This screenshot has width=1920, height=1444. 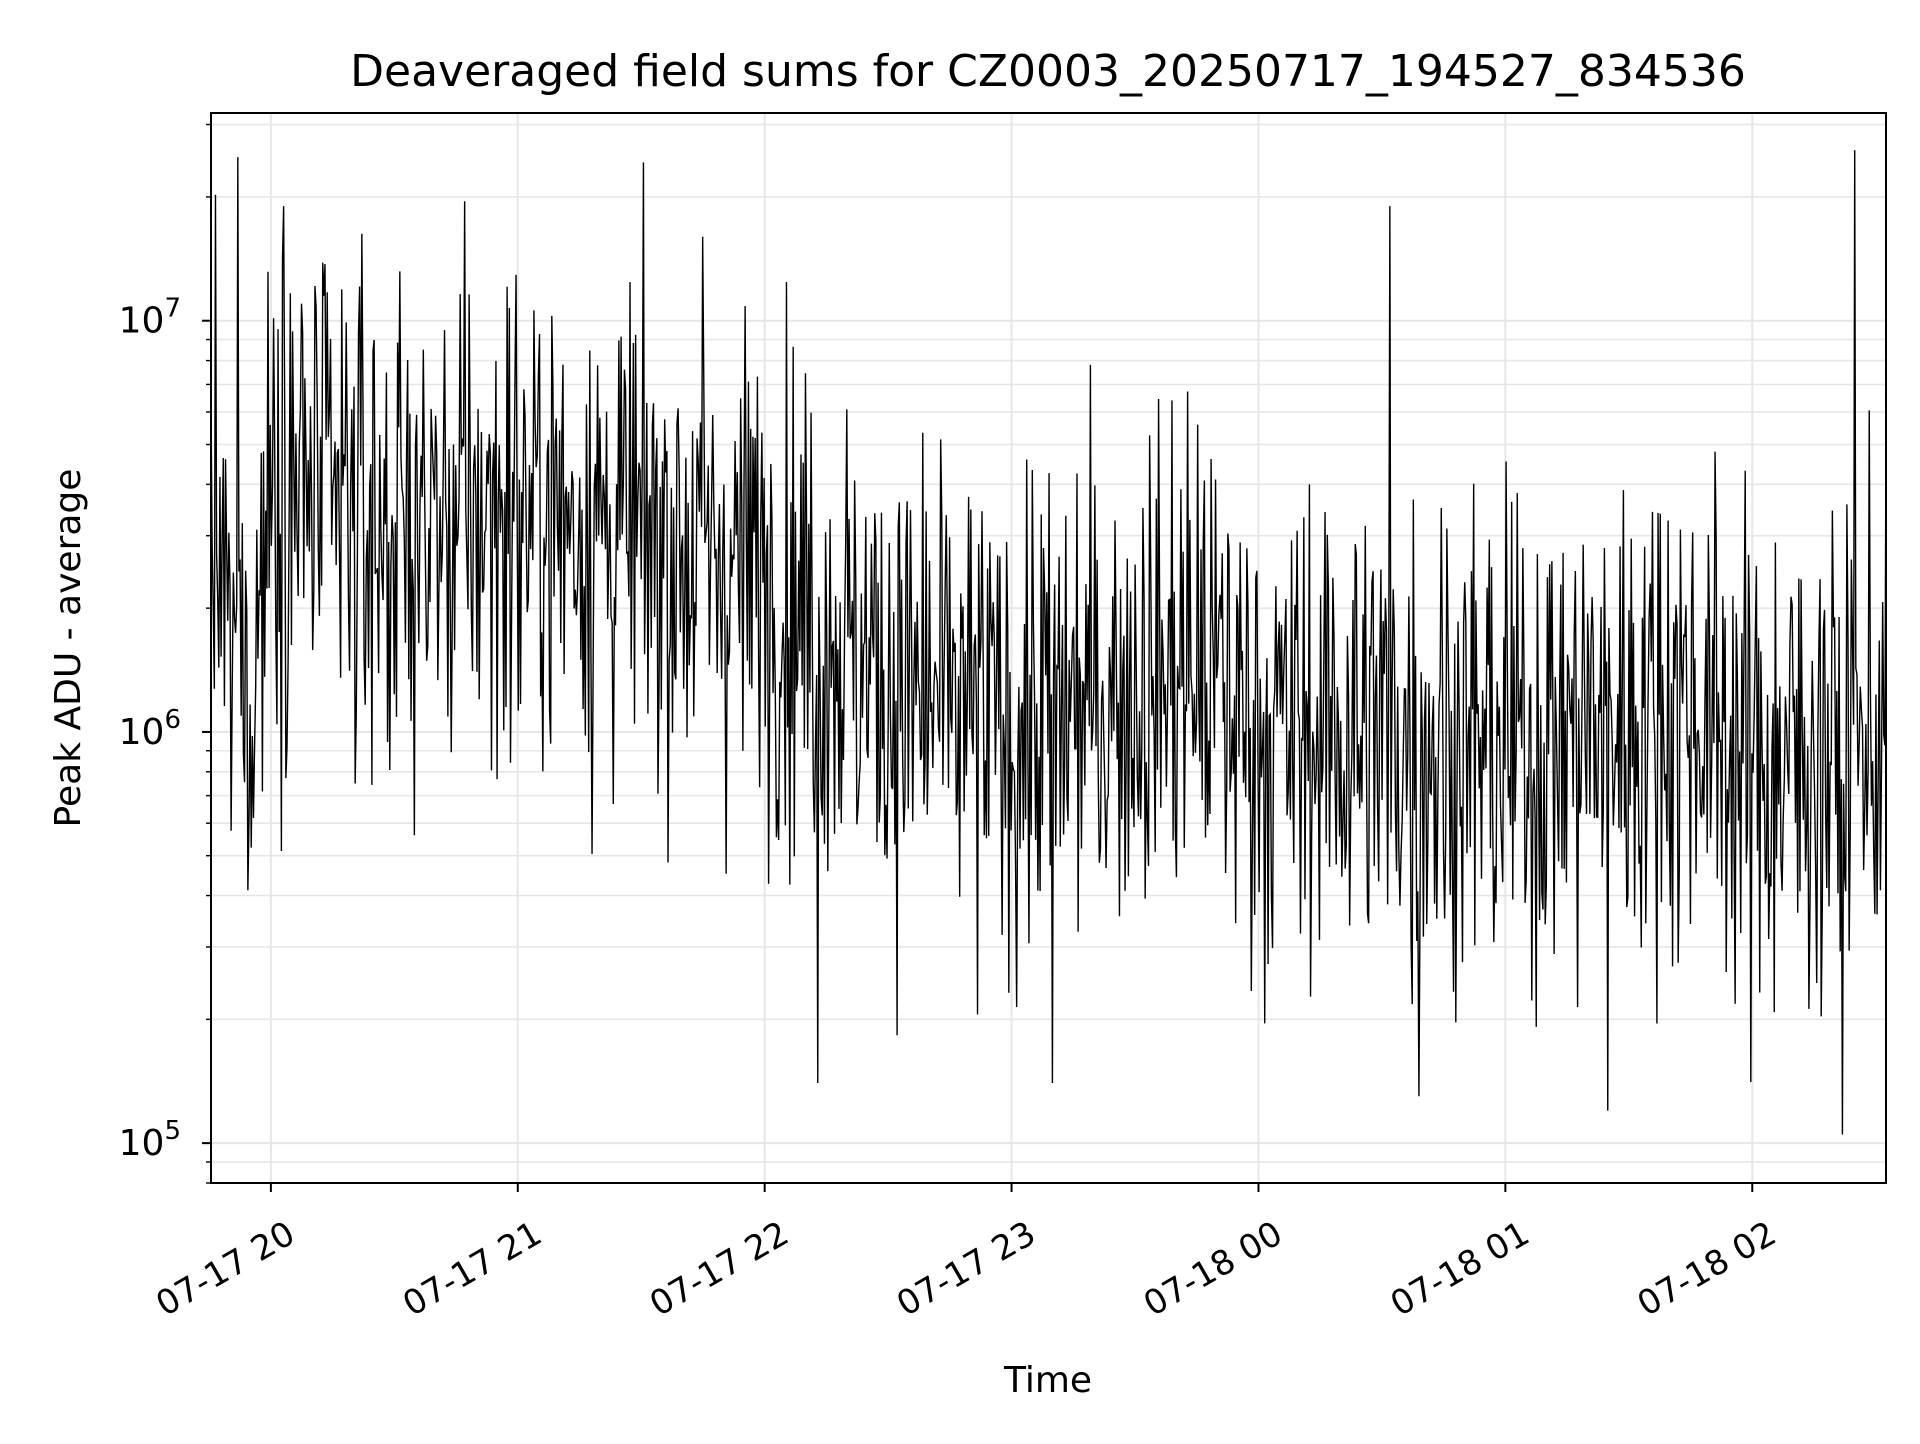 What do you see at coordinates (68, 648) in the screenshot?
I see `y-axis-label: Peak ADU - average` at bounding box center [68, 648].